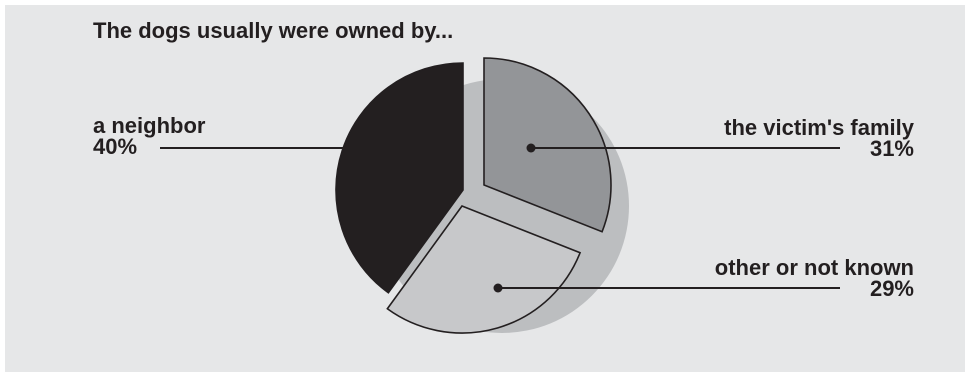 This screenshot has width=971, height=377. I want to click on label-neighbor-value: 40%, so click(115, 146).